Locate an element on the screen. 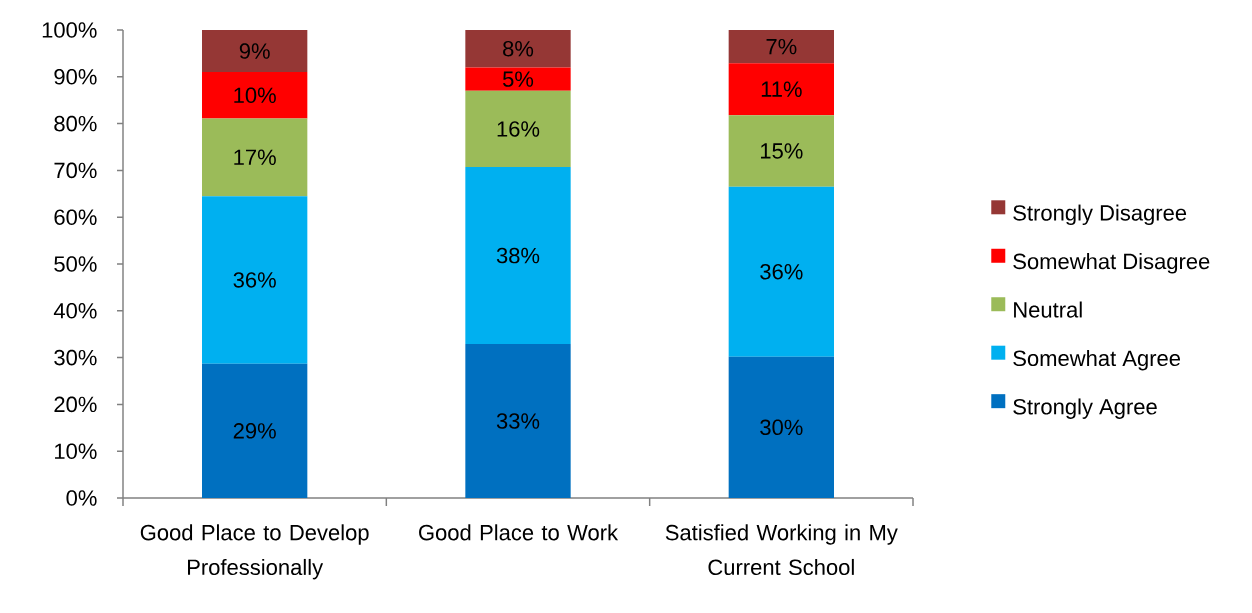 The width and height of the screenshot is (1252, 613). data-label: 11% is located at coordinates (781, 89).